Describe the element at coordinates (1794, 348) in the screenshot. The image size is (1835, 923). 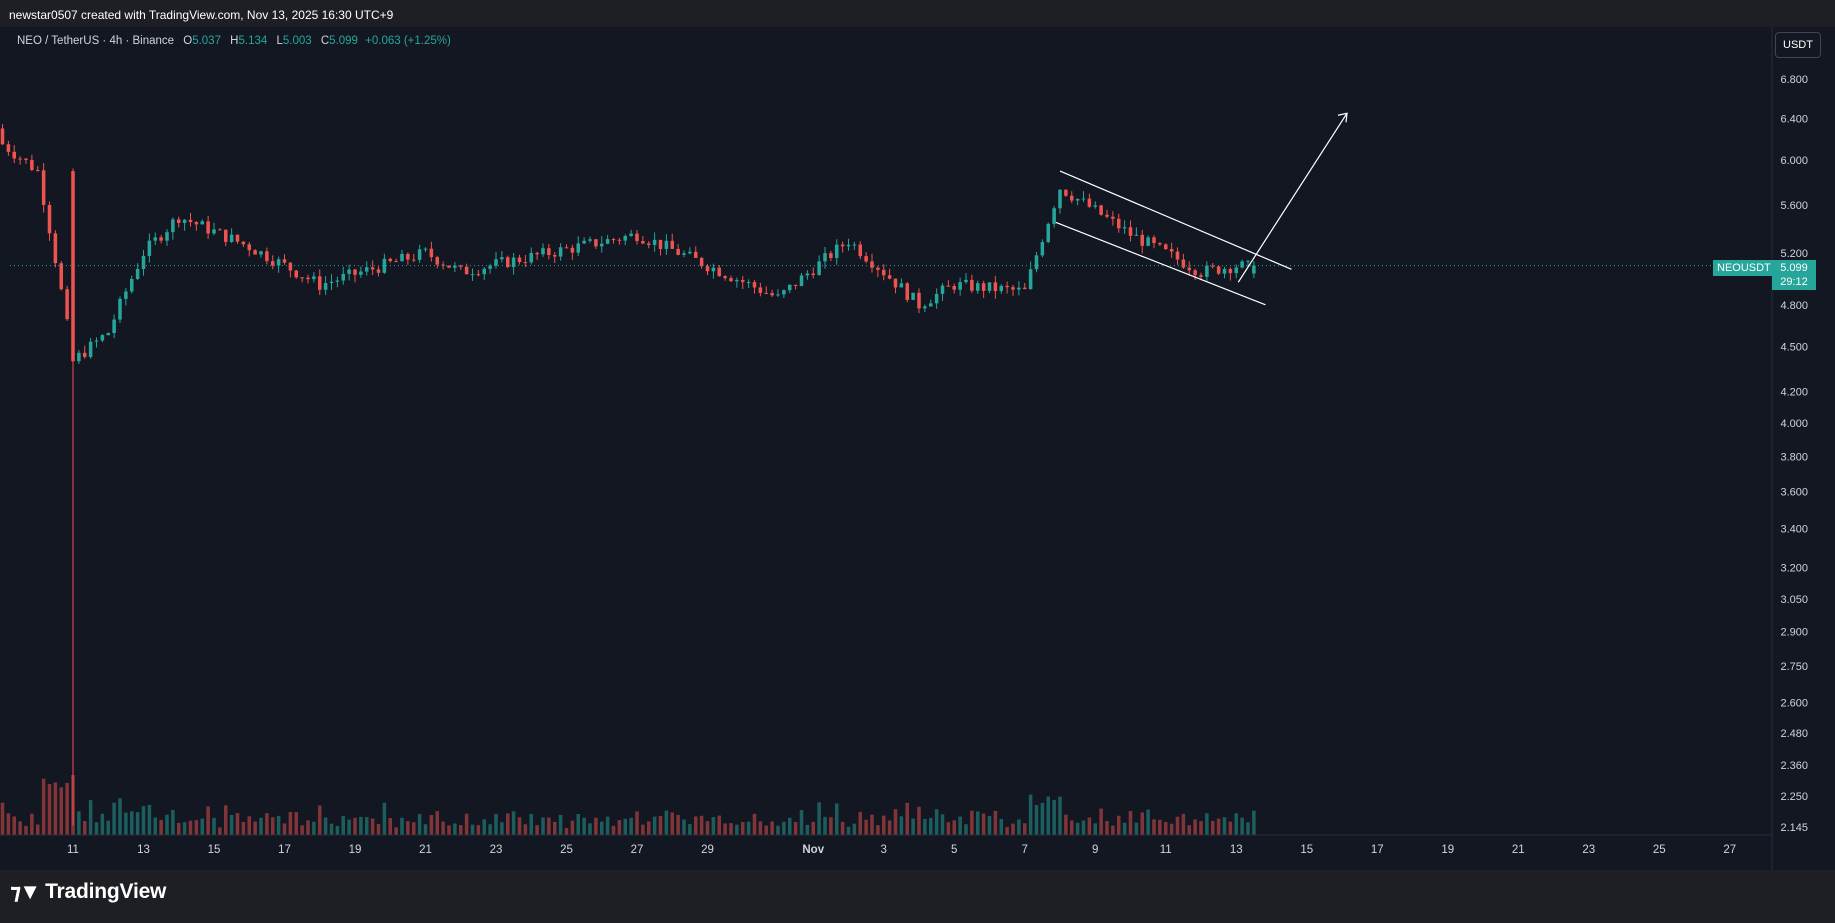
I see `price-tick-label: 4.500` at that location.